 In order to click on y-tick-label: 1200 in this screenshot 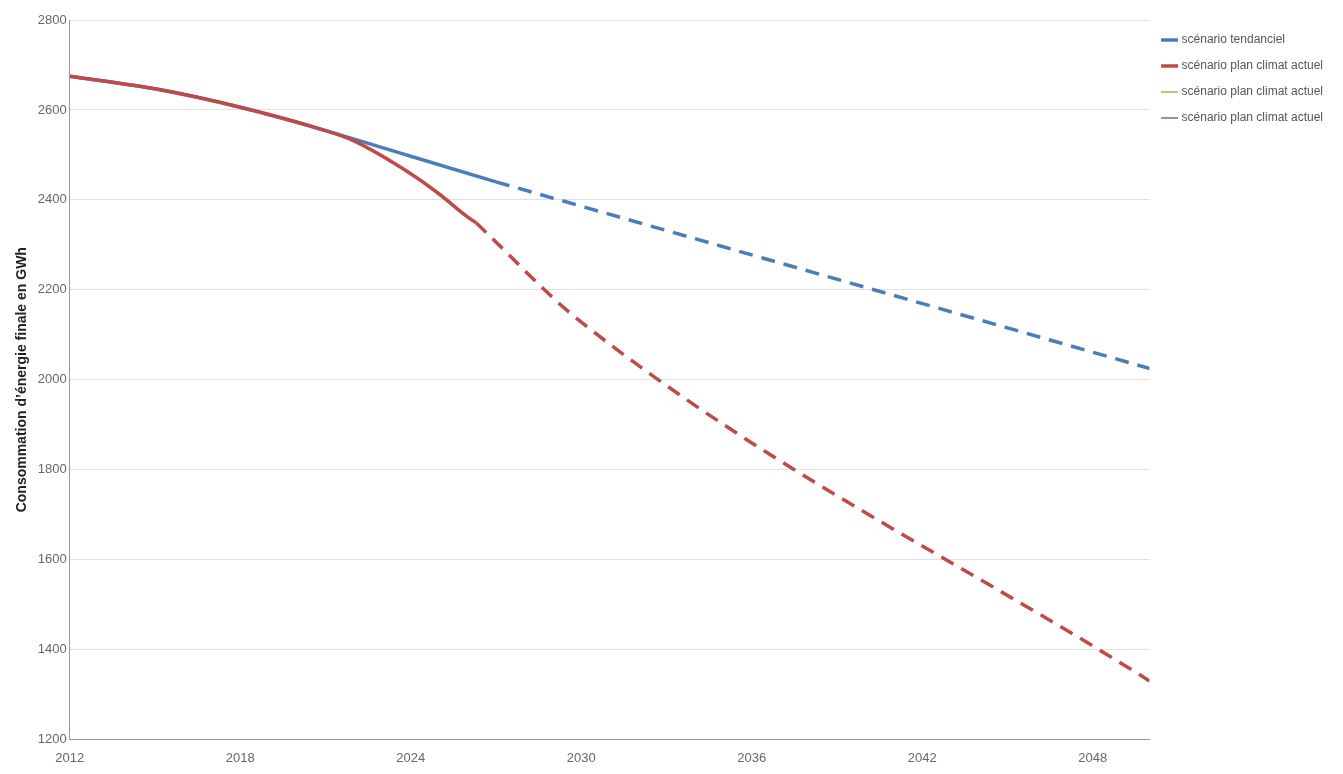, I will do `click(52, 738)`.